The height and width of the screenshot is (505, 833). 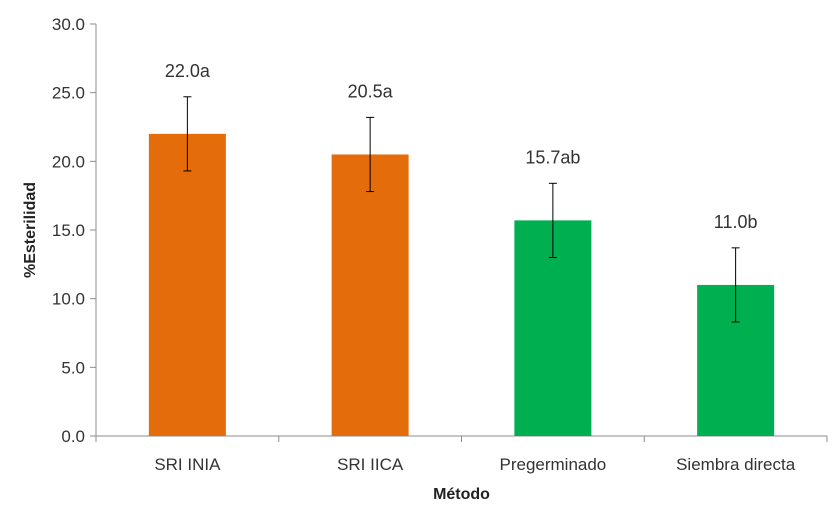 What do you see at coordinates (73, 367) in the screenshot?
I see `y-tick-label: 5.0` at bounding box center [73, 367].